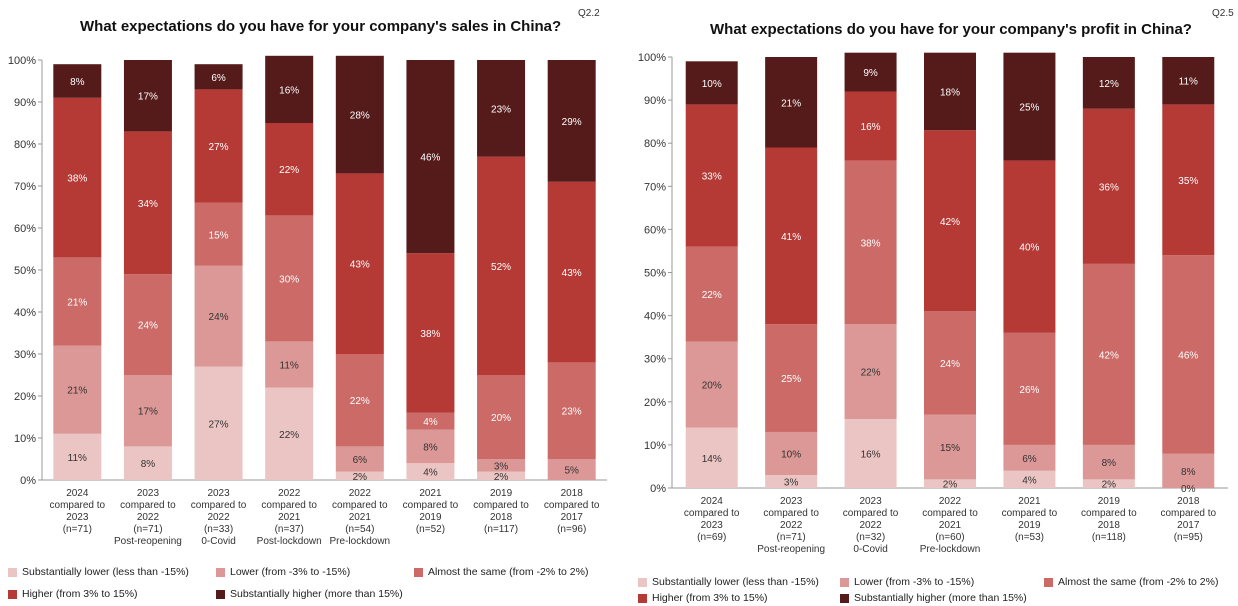  What do you see at coordinates (870, 501) in the screenshot?
I see `profit-category-label: 2023` at bounding box center [870, 501].